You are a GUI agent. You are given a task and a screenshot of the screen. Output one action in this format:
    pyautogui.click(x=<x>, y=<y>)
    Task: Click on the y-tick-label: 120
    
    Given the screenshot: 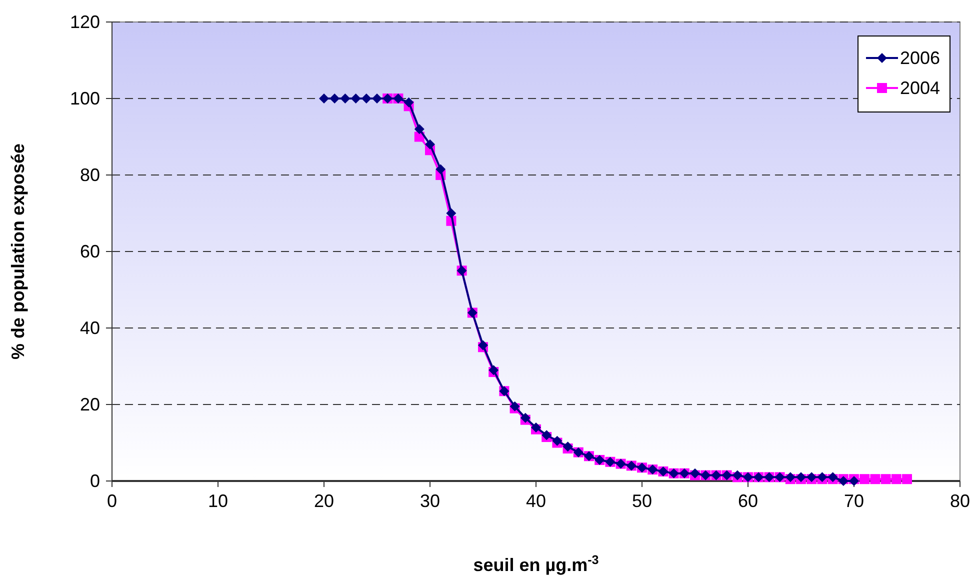 What is the action you would take?
    pyautogui.click(x=85, y=22)
    